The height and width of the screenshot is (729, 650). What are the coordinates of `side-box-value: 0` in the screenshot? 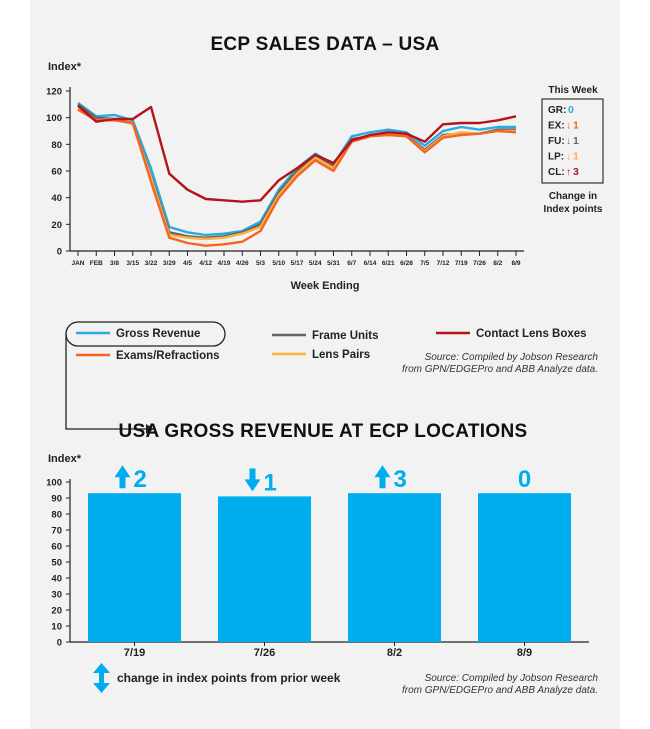 It's located at (571, 110).